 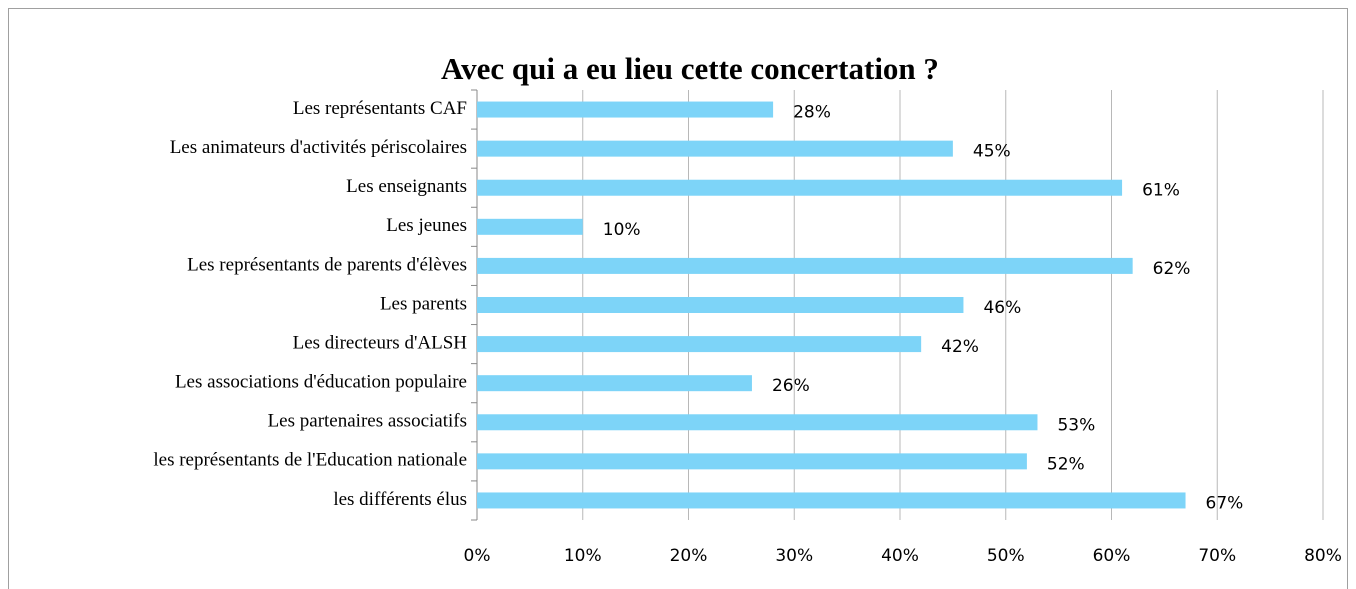 I want to click on y-tick-label: Les enseignants, so click(x=406, y=186).